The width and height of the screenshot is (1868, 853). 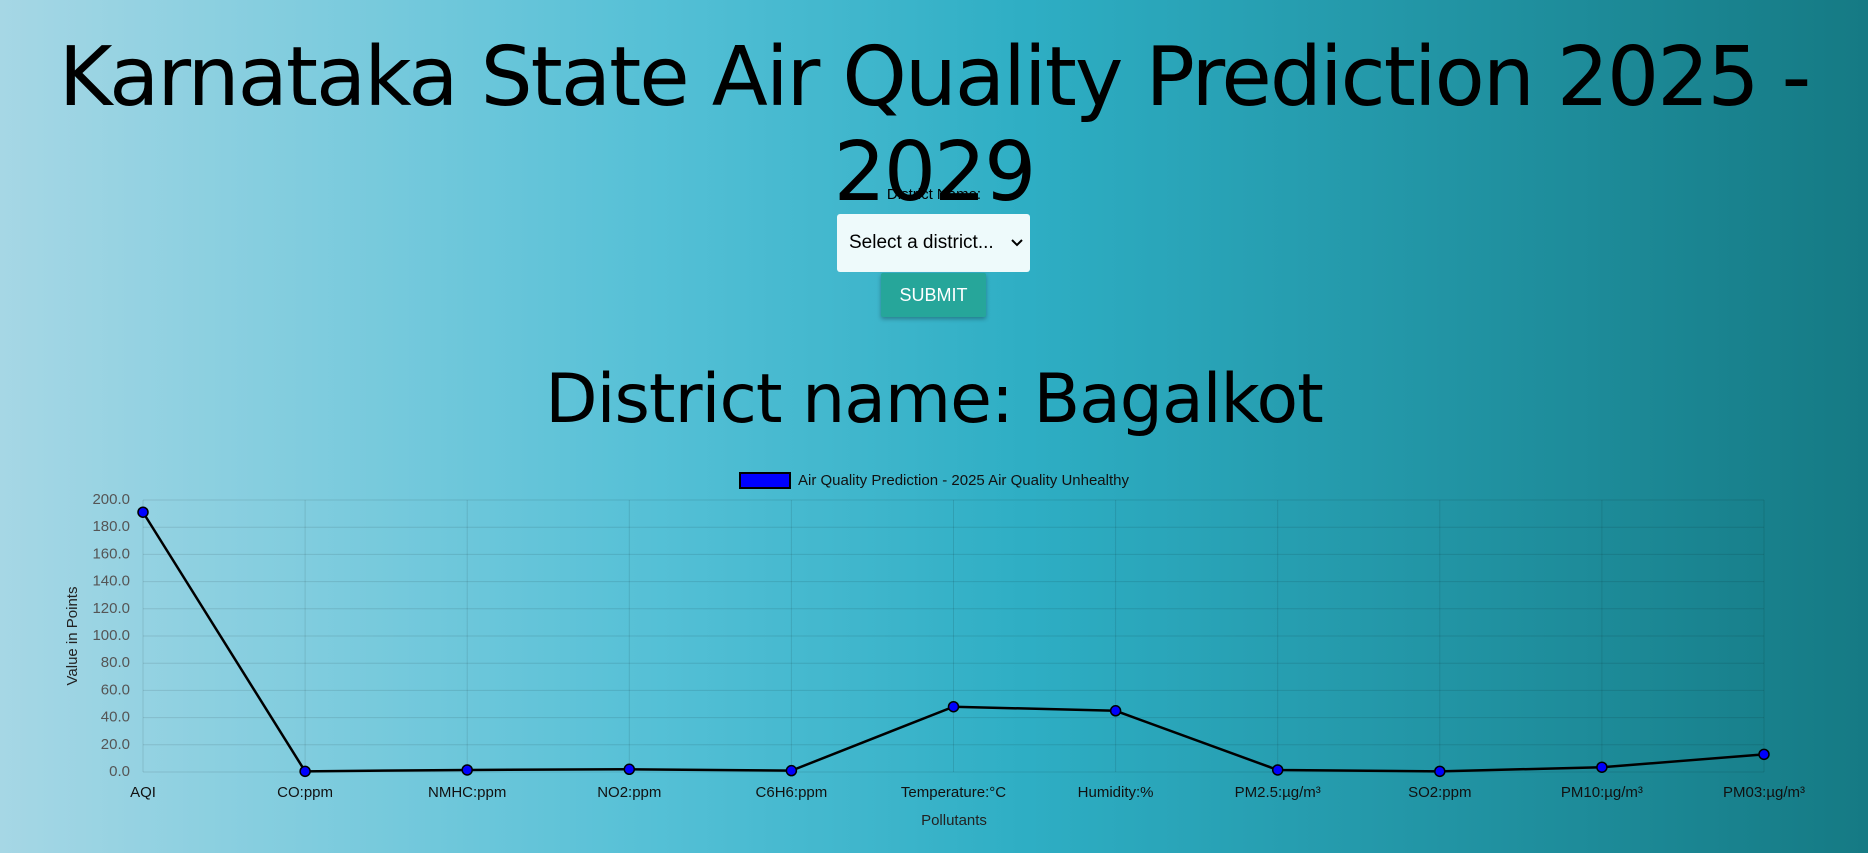 What do you see at coordinates (115, 717) in the screenshot?
I see `y-tick-label: 40.0` at bounding box center [115, 717].